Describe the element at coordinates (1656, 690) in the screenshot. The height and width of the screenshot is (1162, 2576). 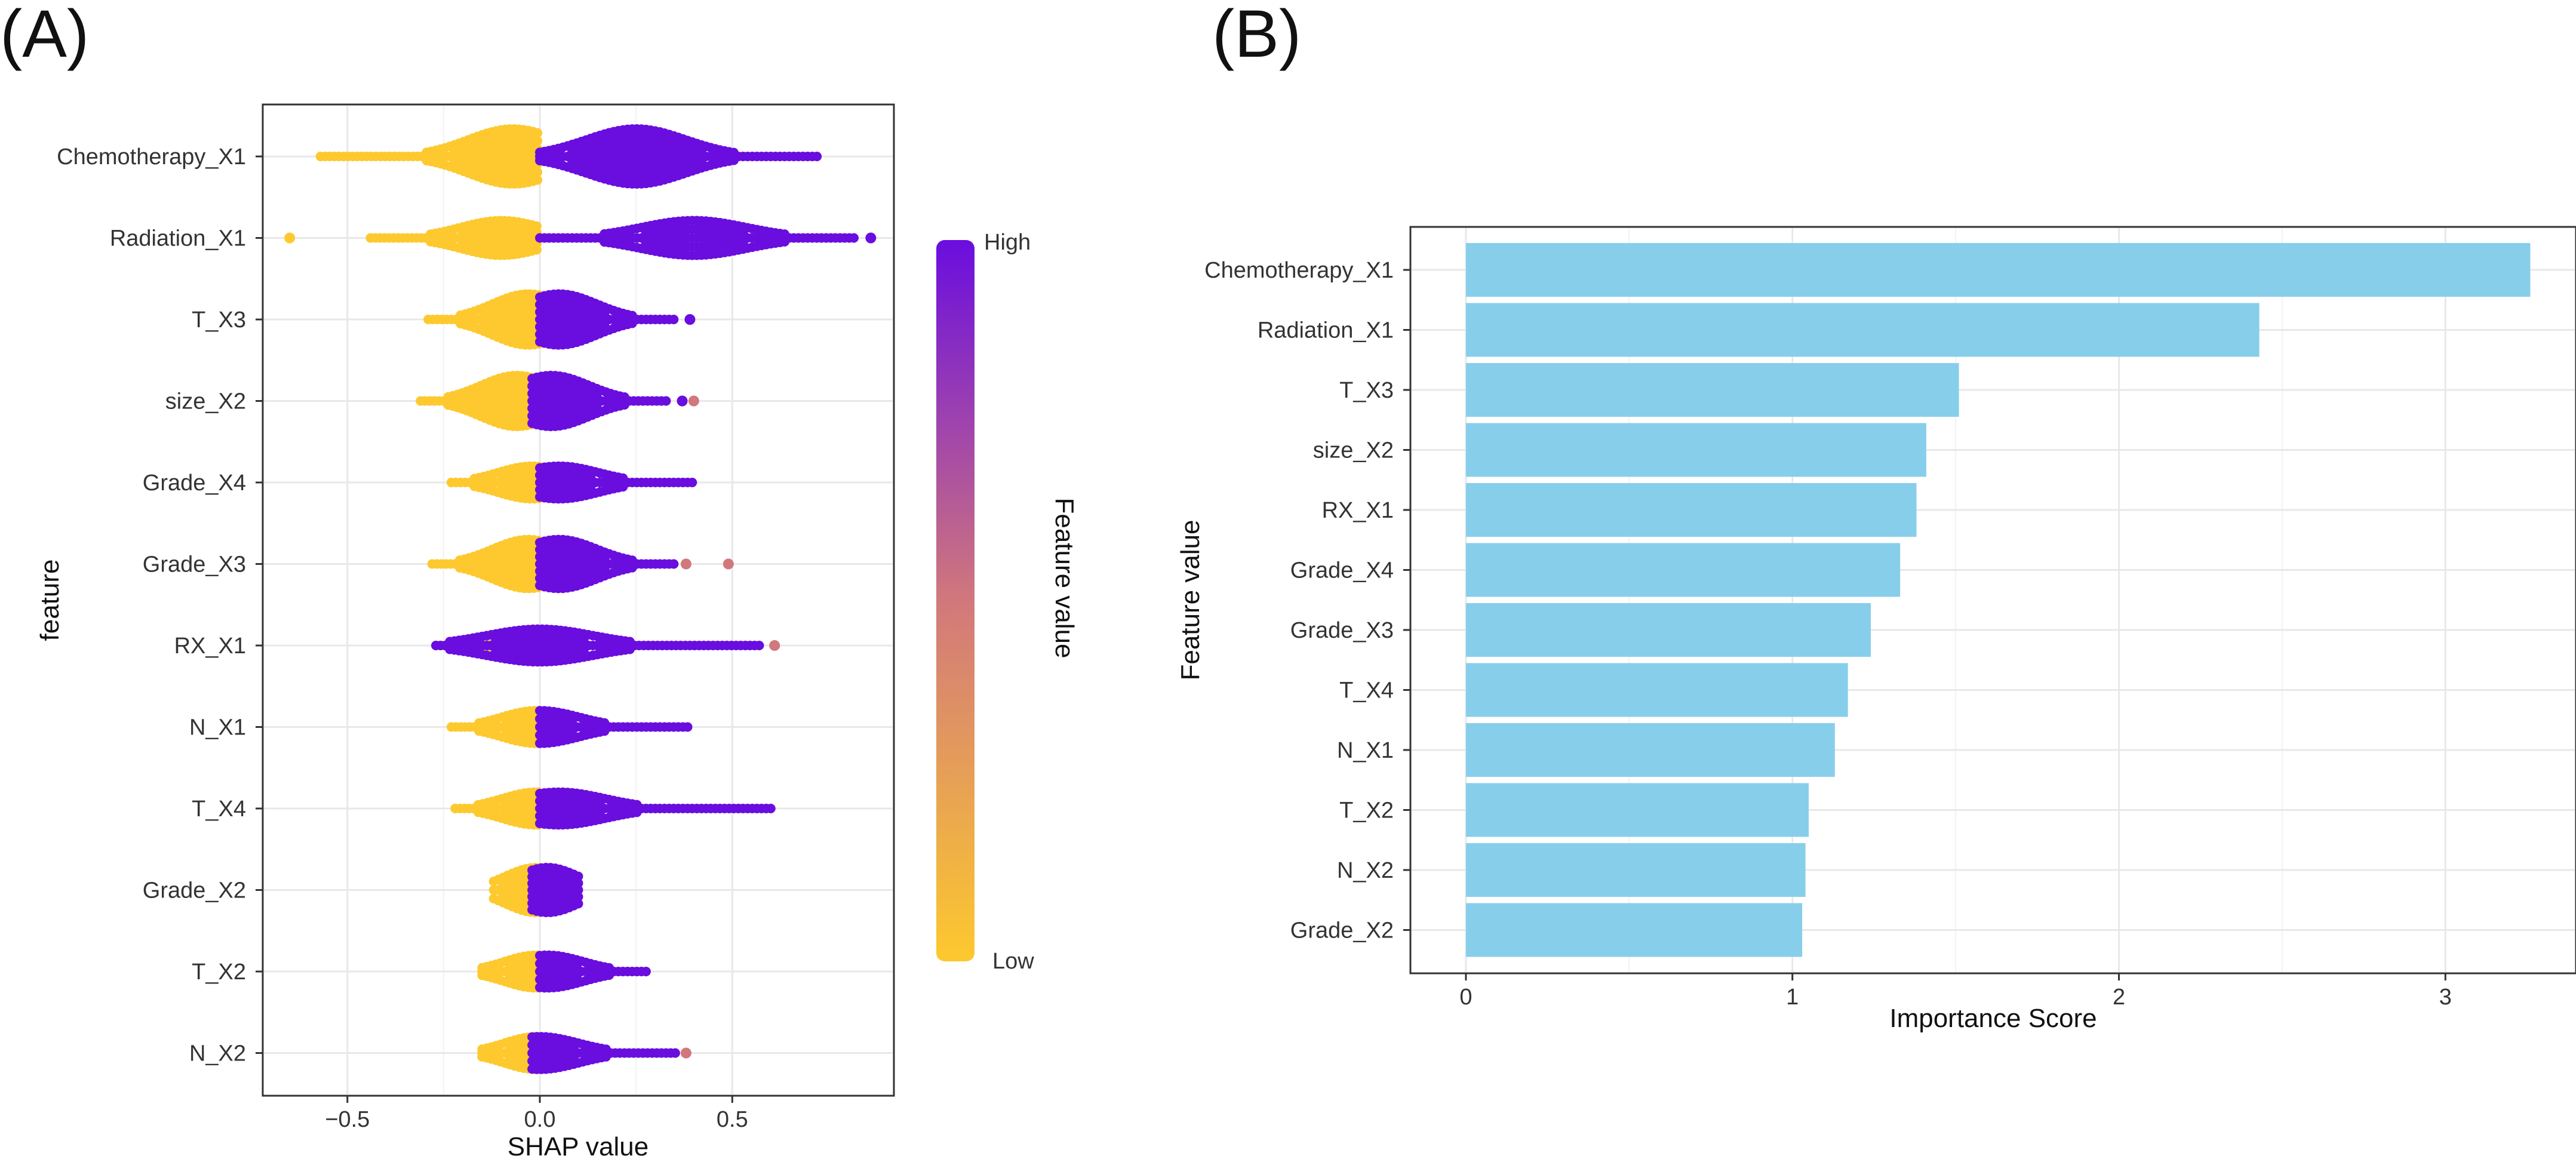
I see `bar-t-x4` at that location.